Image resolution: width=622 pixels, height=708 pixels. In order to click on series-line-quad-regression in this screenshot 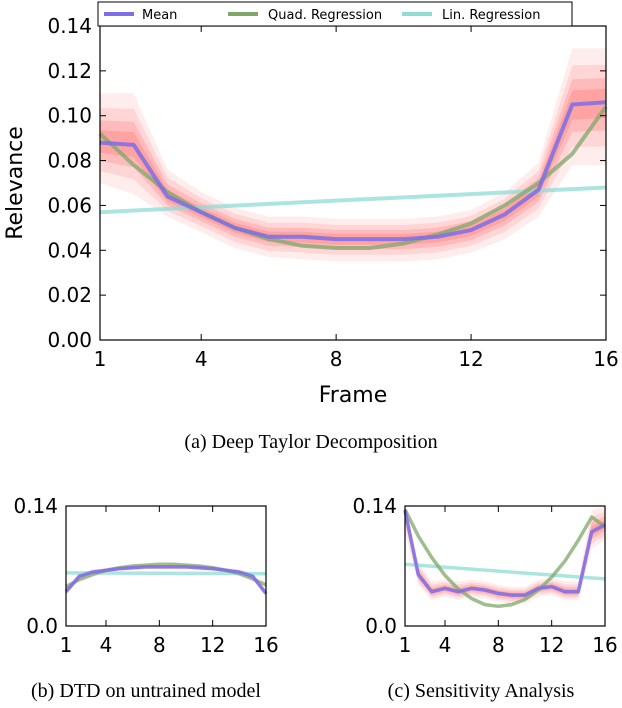, I will do `click(505, 558)`.